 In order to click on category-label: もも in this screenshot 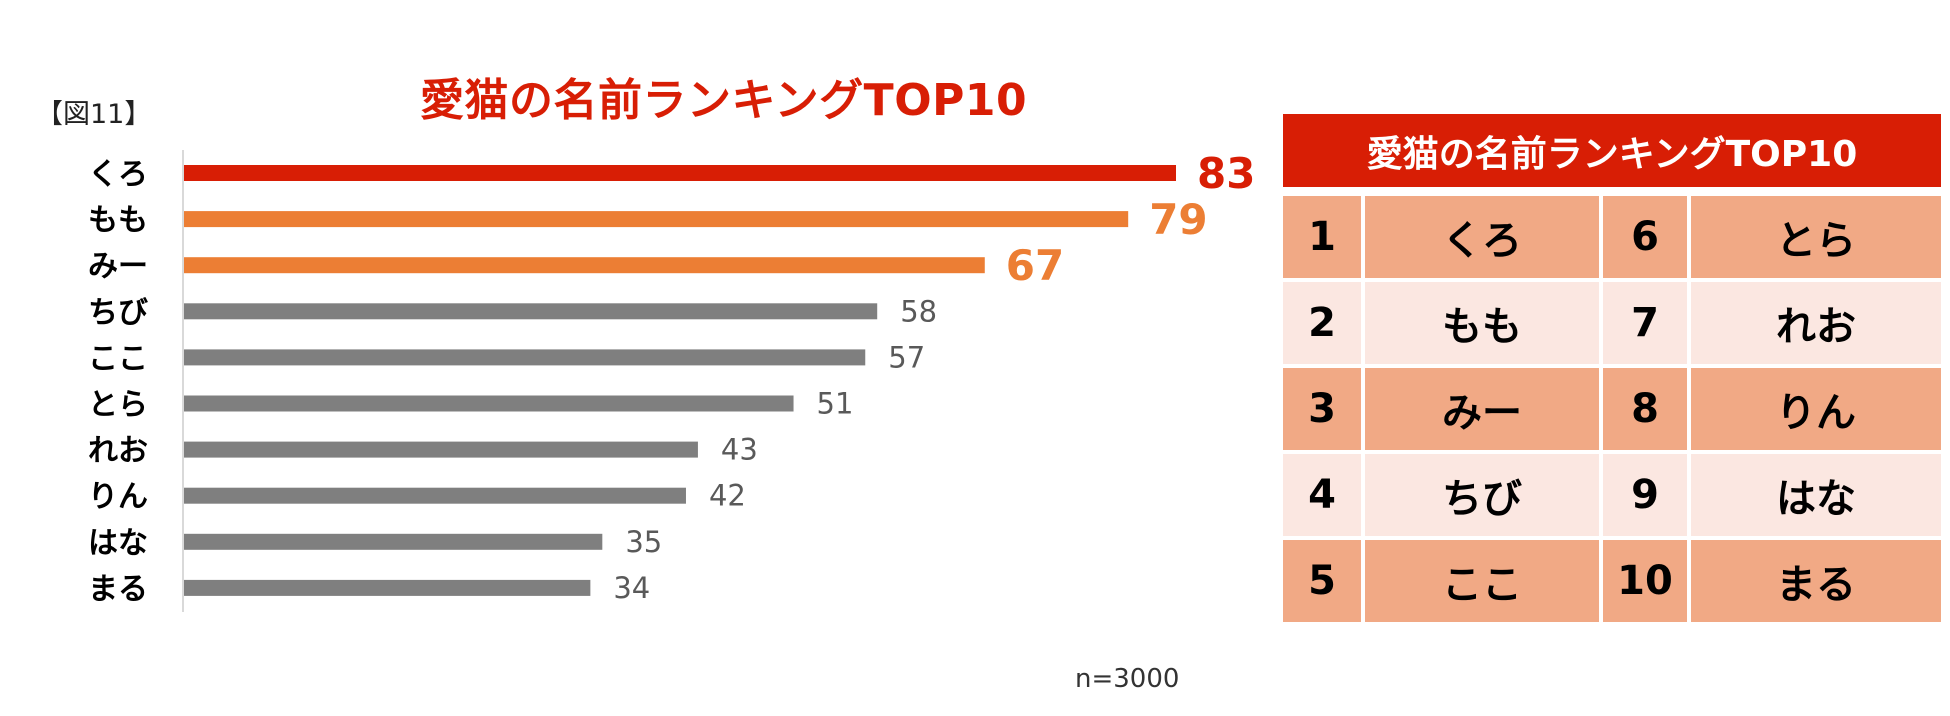, I will do `click(118, 220)`.